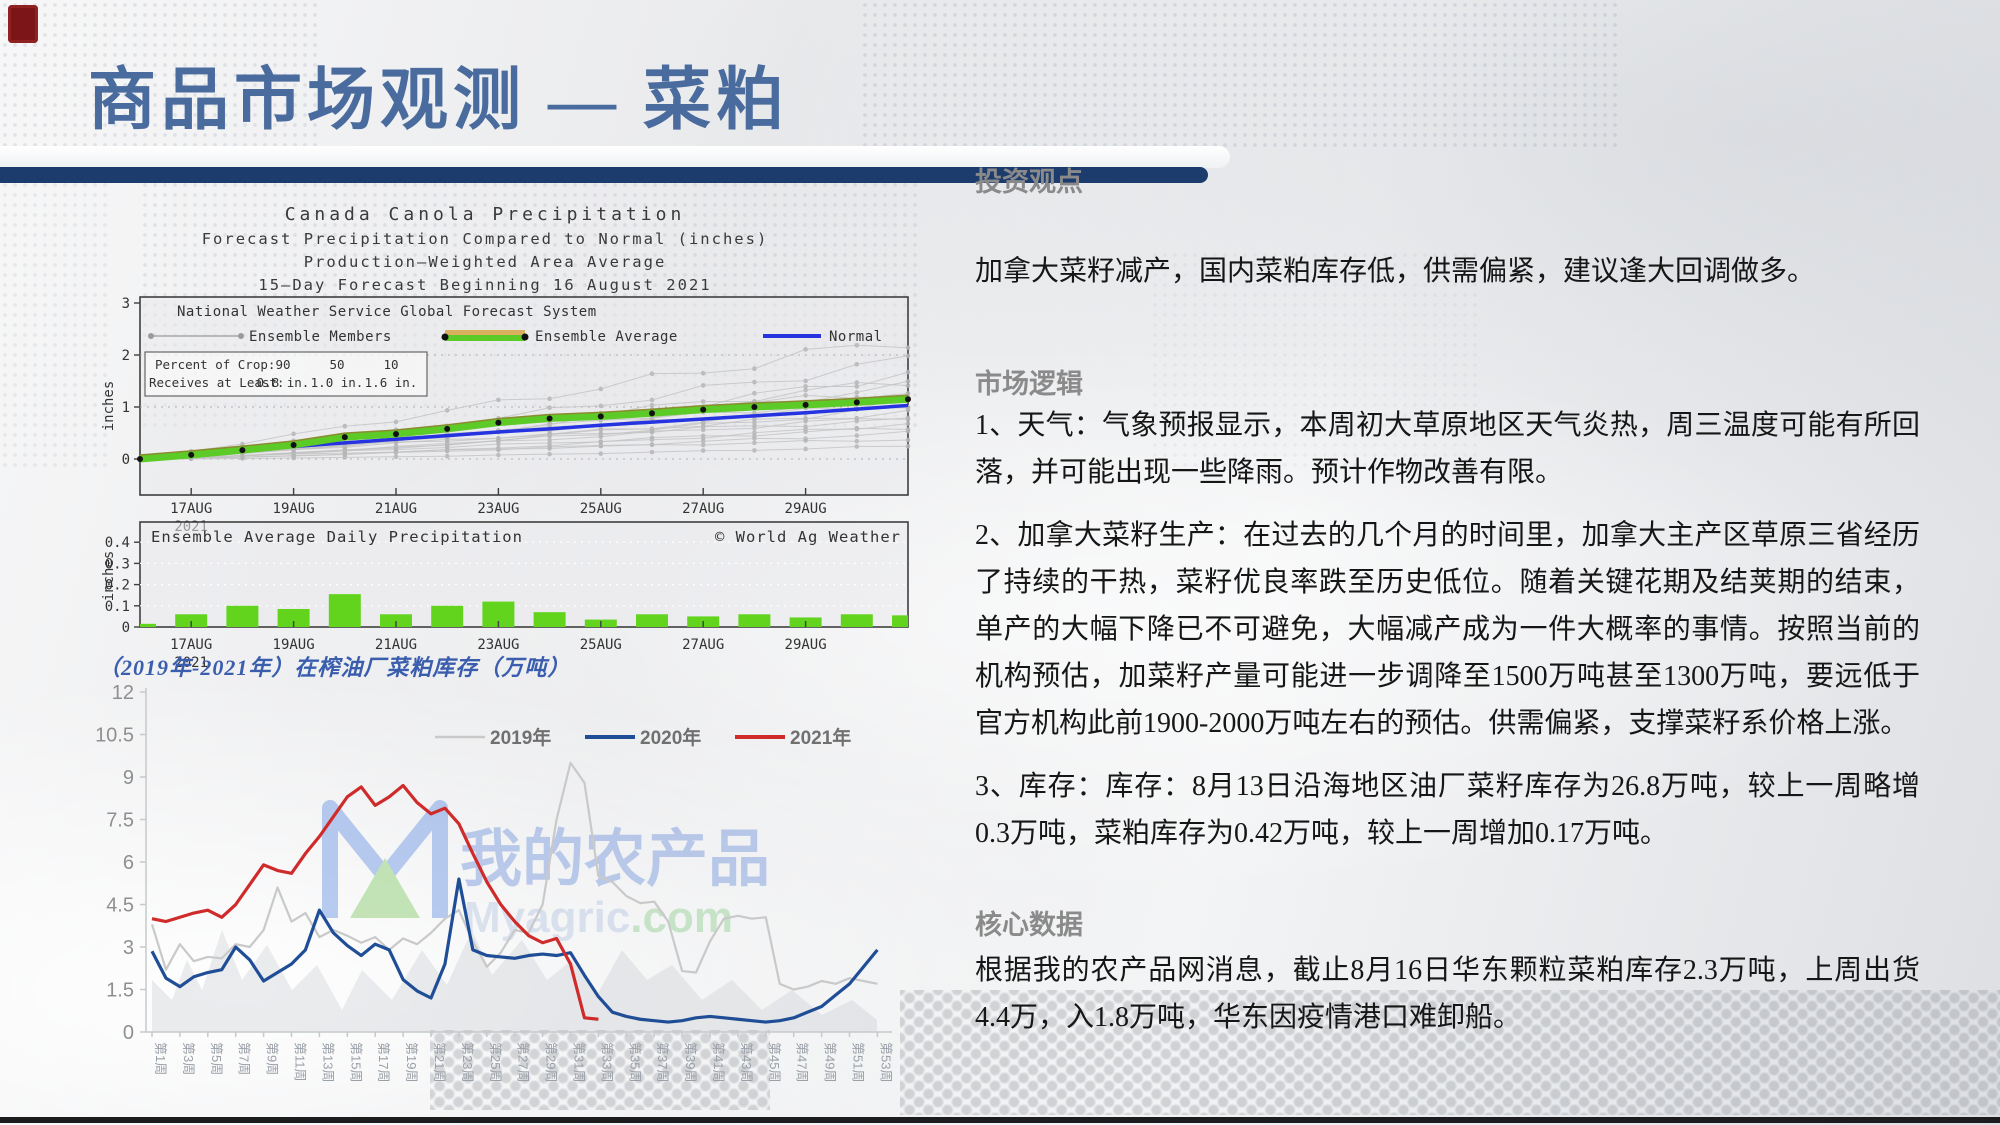  What do you see at coordinates (439, 100) in the screenshot?
I see `page-title: 商品市场观测 — 菜粕` at bounding box center [439, 100].